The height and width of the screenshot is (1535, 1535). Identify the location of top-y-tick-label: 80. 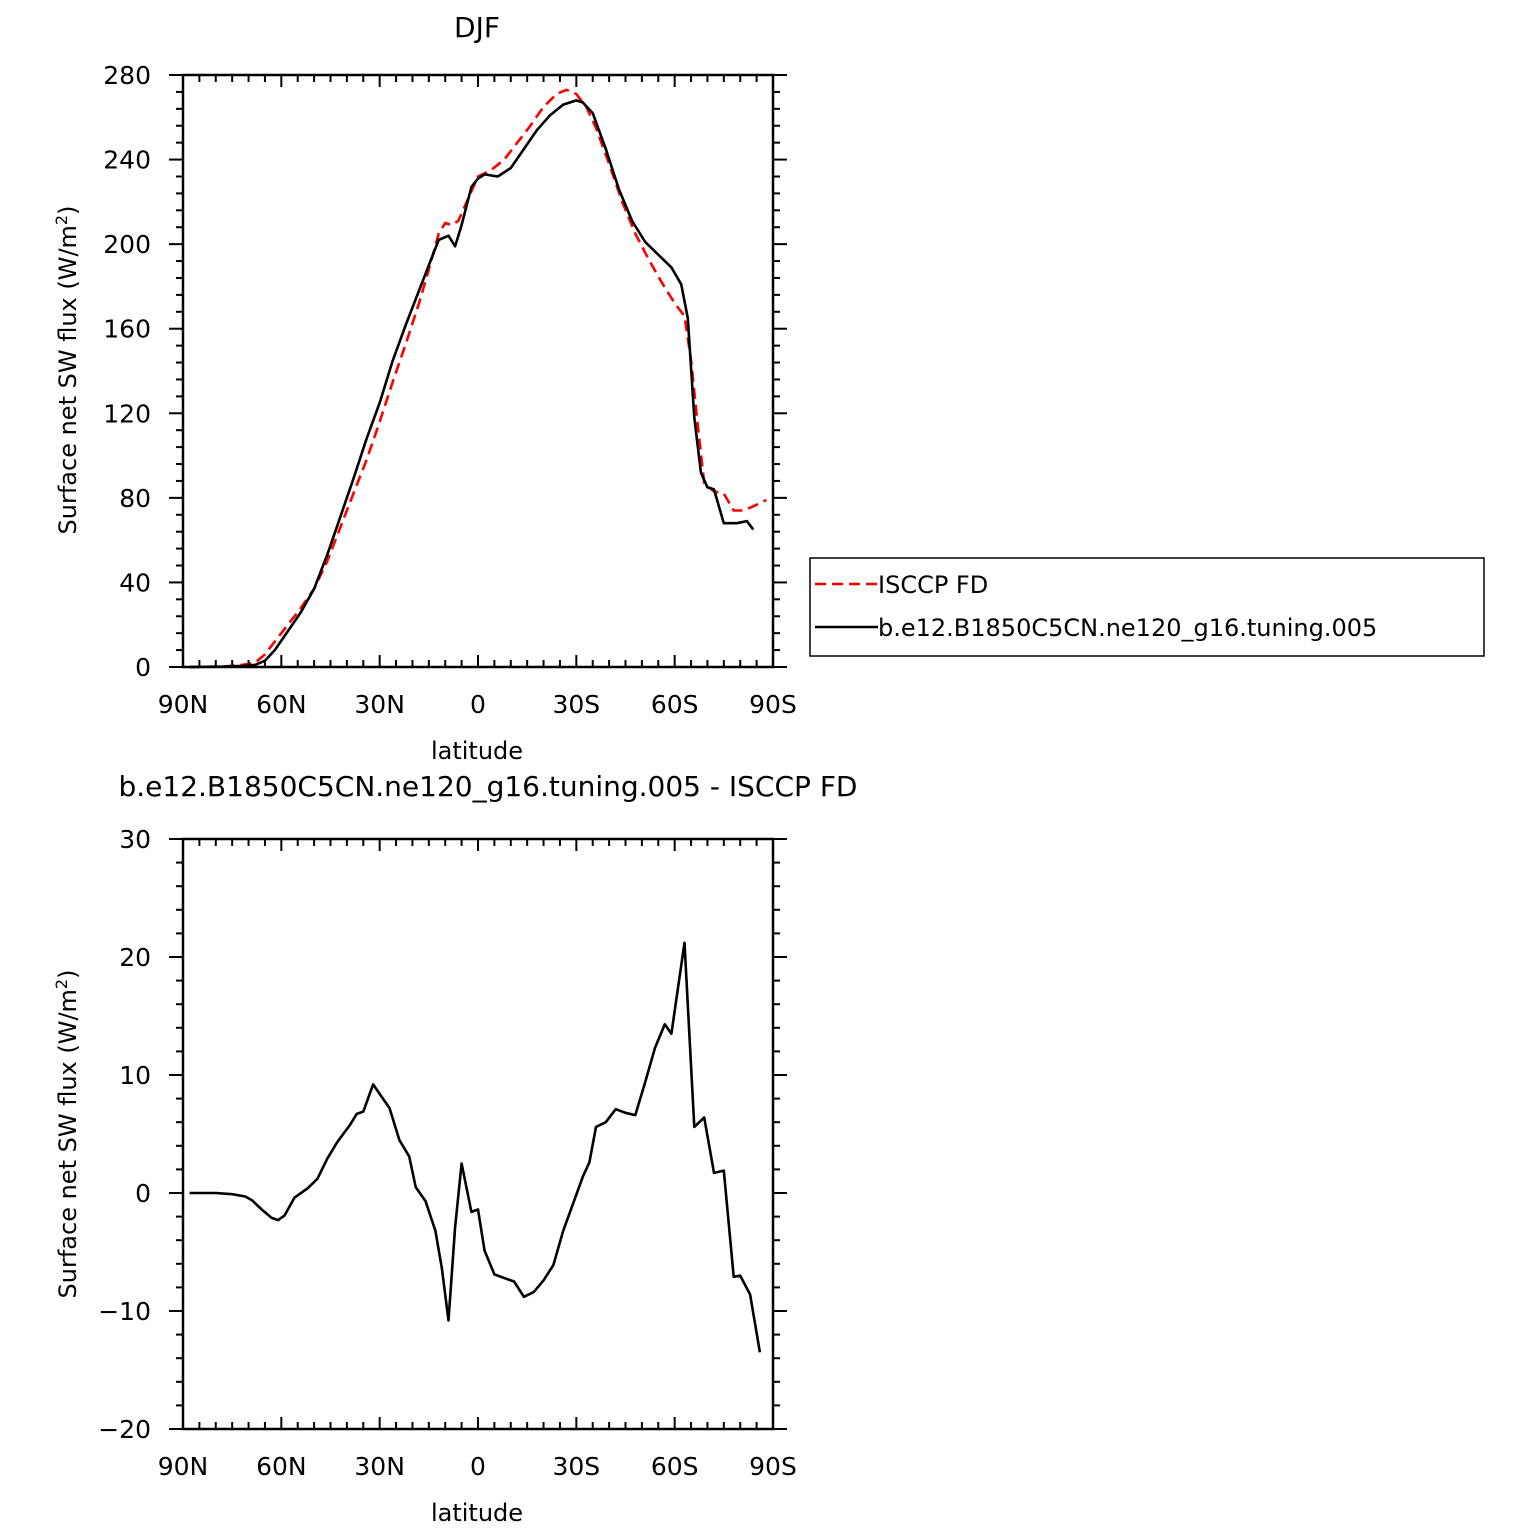
(135, 498).